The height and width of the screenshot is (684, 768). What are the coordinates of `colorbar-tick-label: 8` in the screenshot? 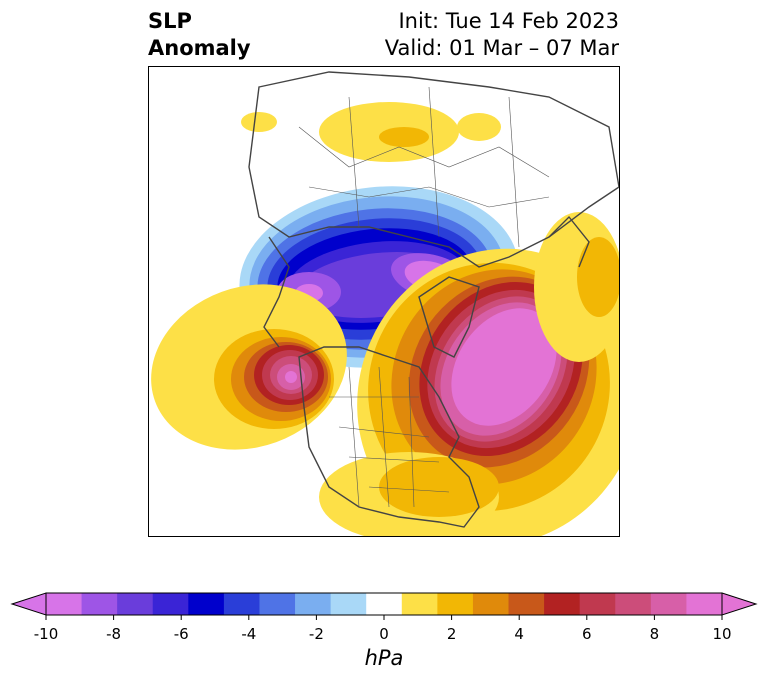 It's located at (654, 634).